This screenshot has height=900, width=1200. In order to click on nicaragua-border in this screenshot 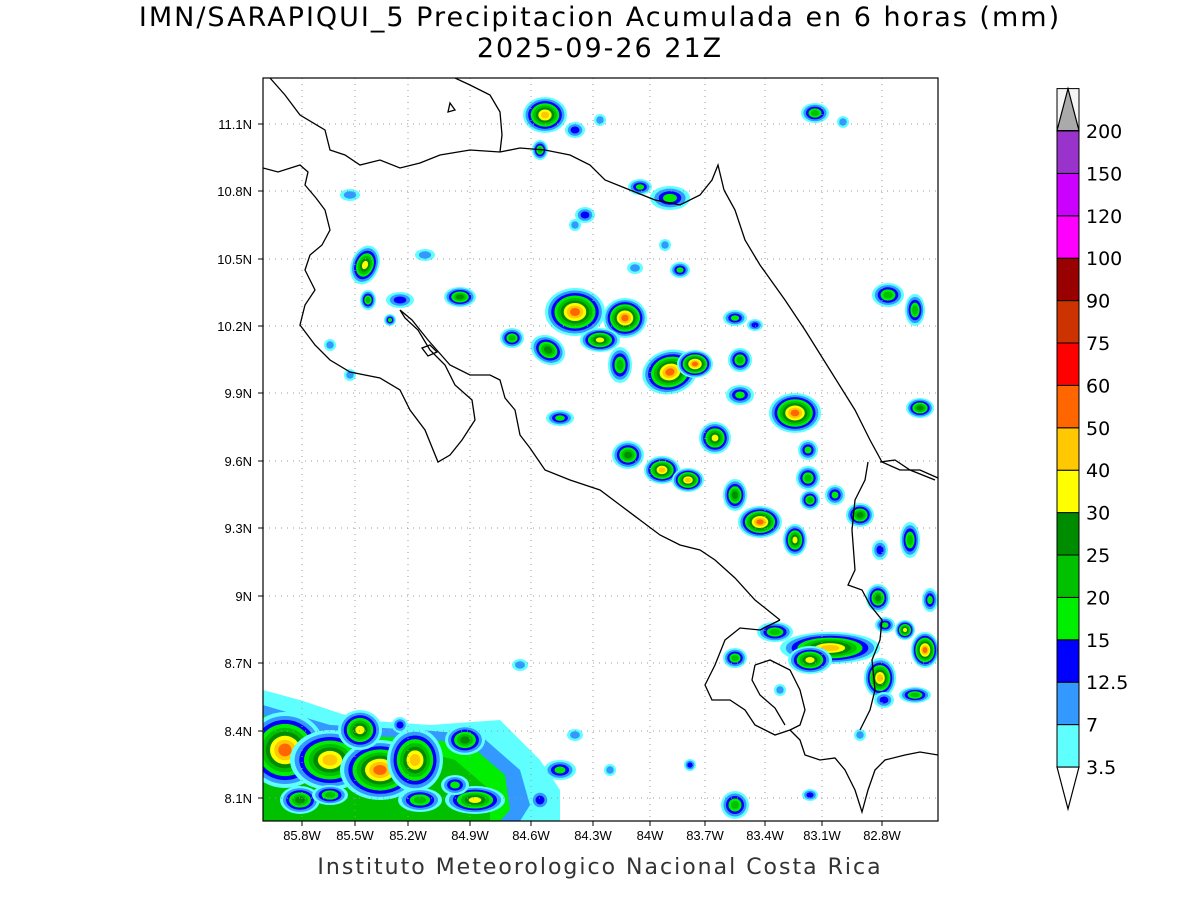, I will do `click(612, 176)`.